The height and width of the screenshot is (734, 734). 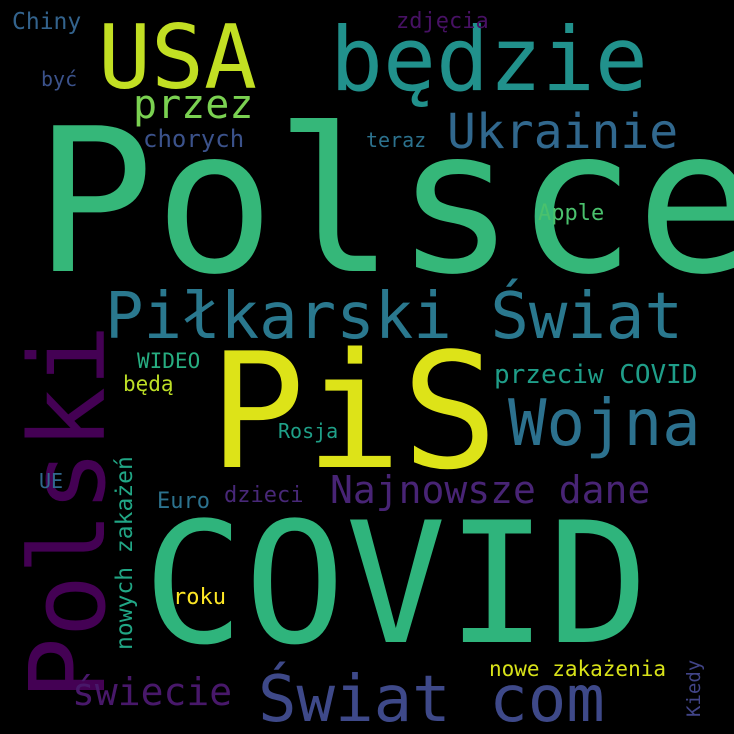 What do you see at coordinates (169, 361) in the screenshot?
I see `word-wideo: WIDEO` at bounding box center [169, 361].